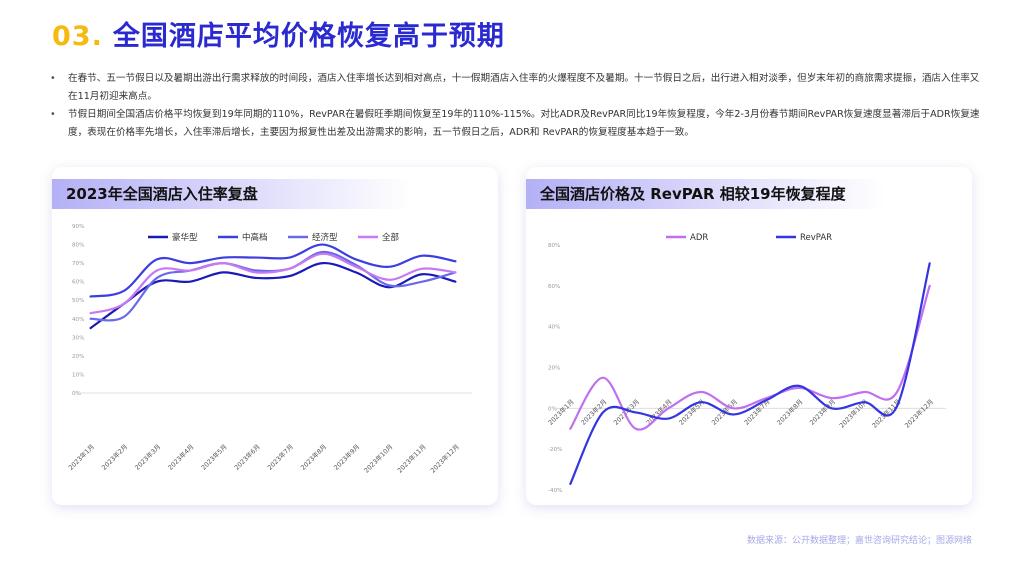 This screenshot has height=576, width=1024. I want to click on x-tick-label: 2023年3月, so click(148, 457).